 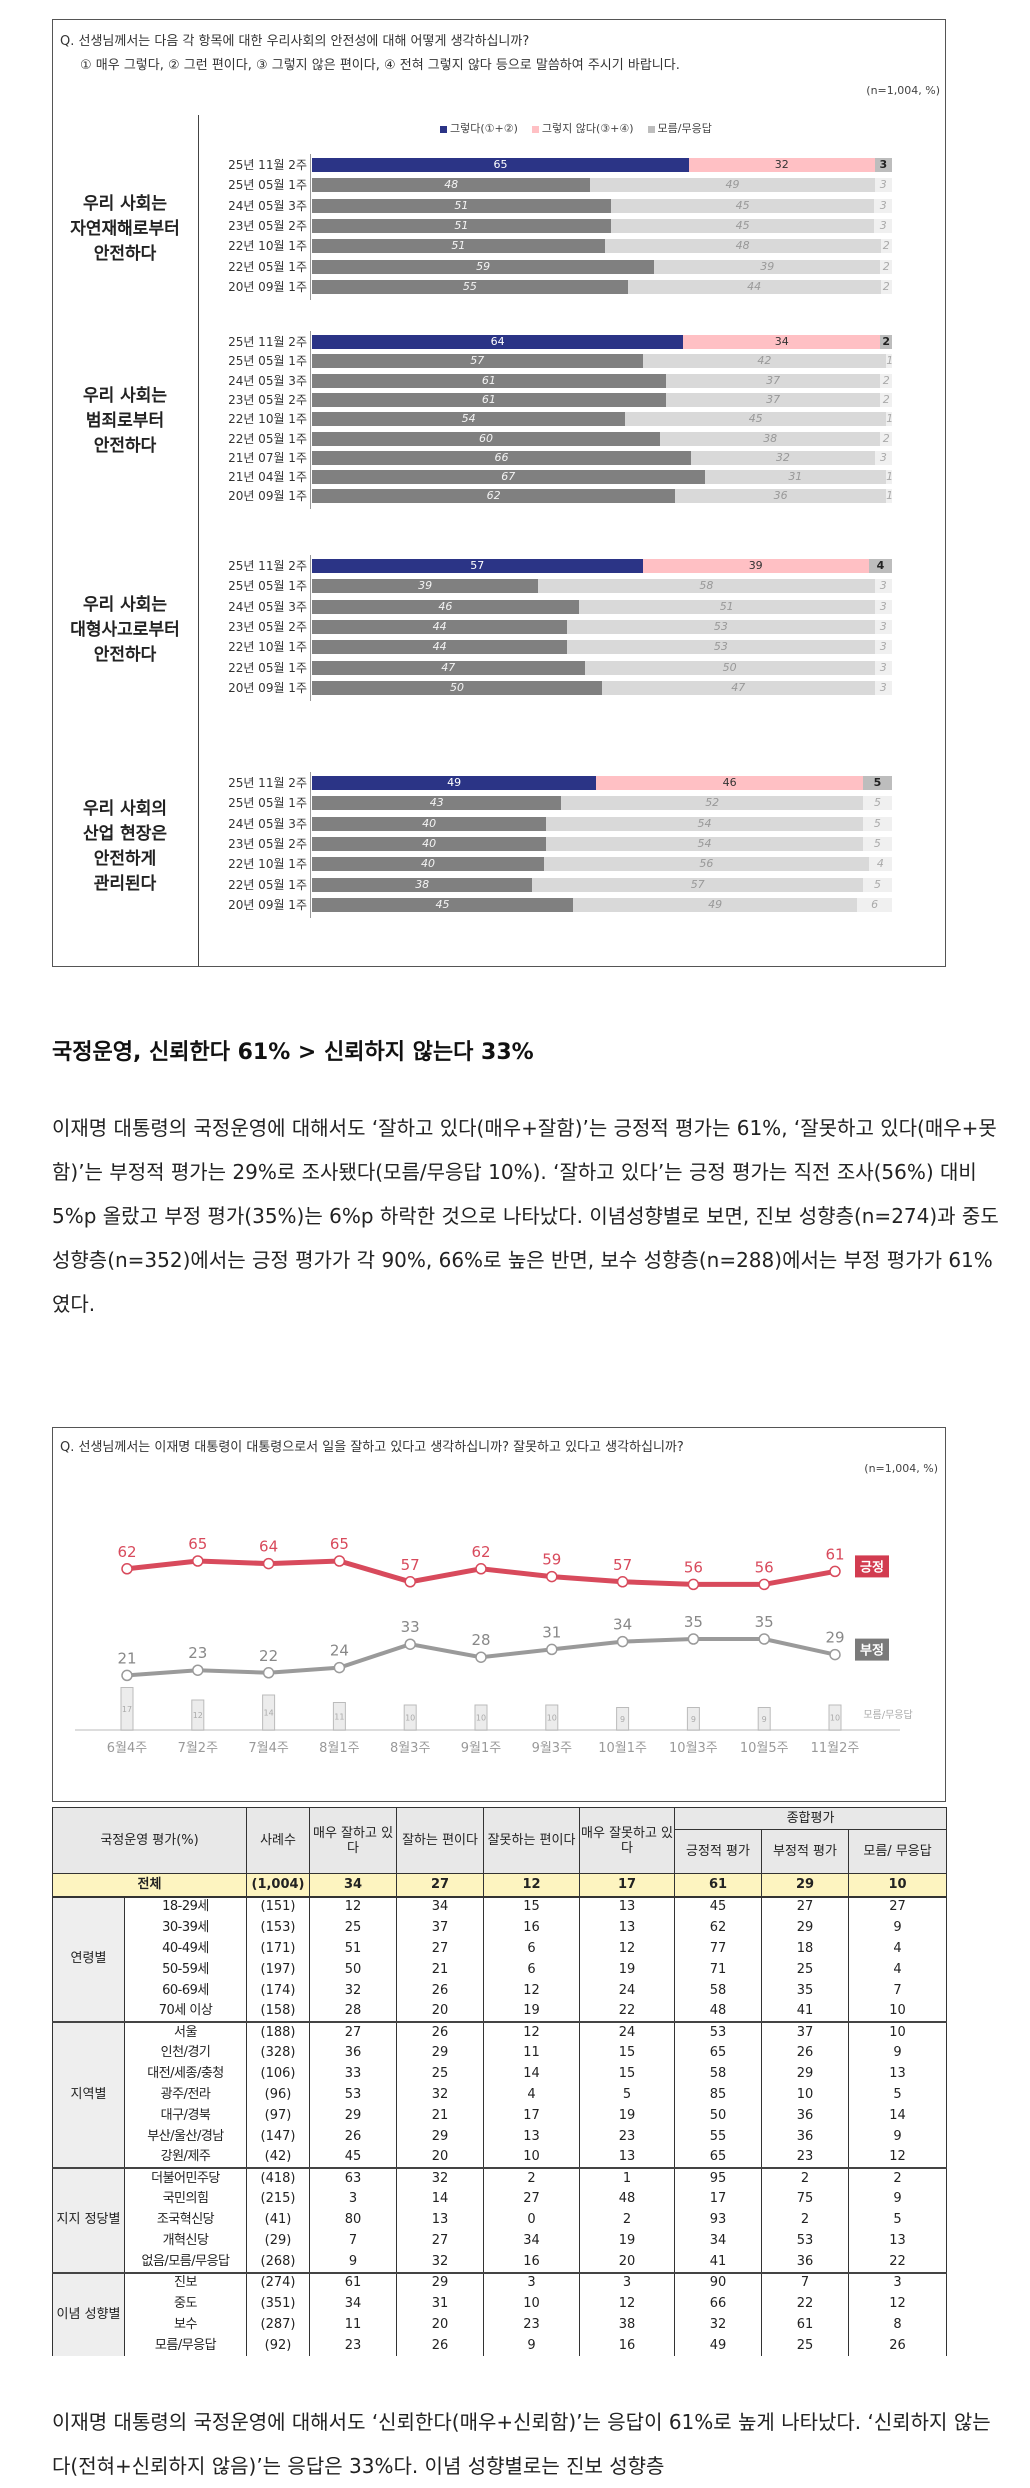 What do you see at coordinates (440, 2262) in the screenshot?
I see `cell-value: 32` at bounding box center [440, 2262].